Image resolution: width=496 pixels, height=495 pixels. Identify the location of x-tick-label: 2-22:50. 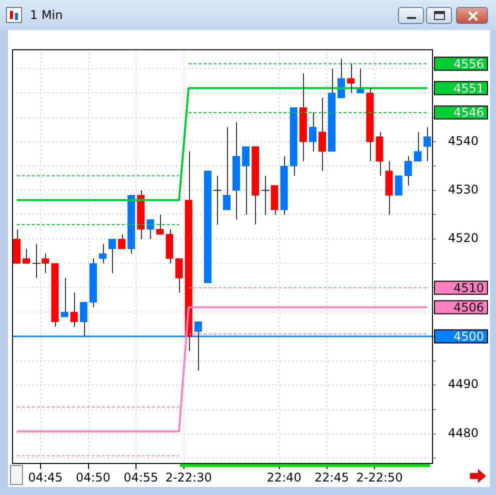
(379, 477).